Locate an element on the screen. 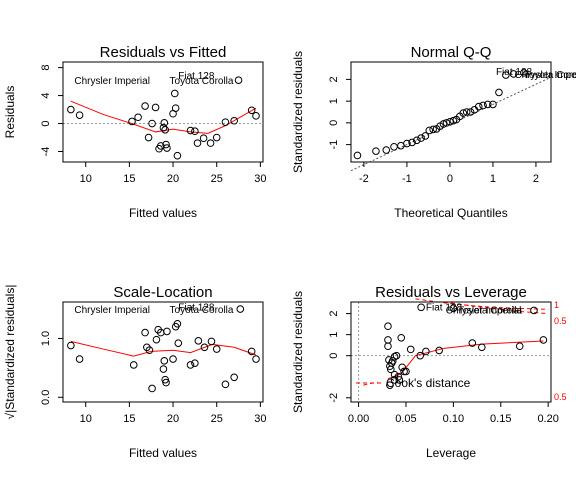  x-axis-label: Fitted values is located at coordinates (163, 453).